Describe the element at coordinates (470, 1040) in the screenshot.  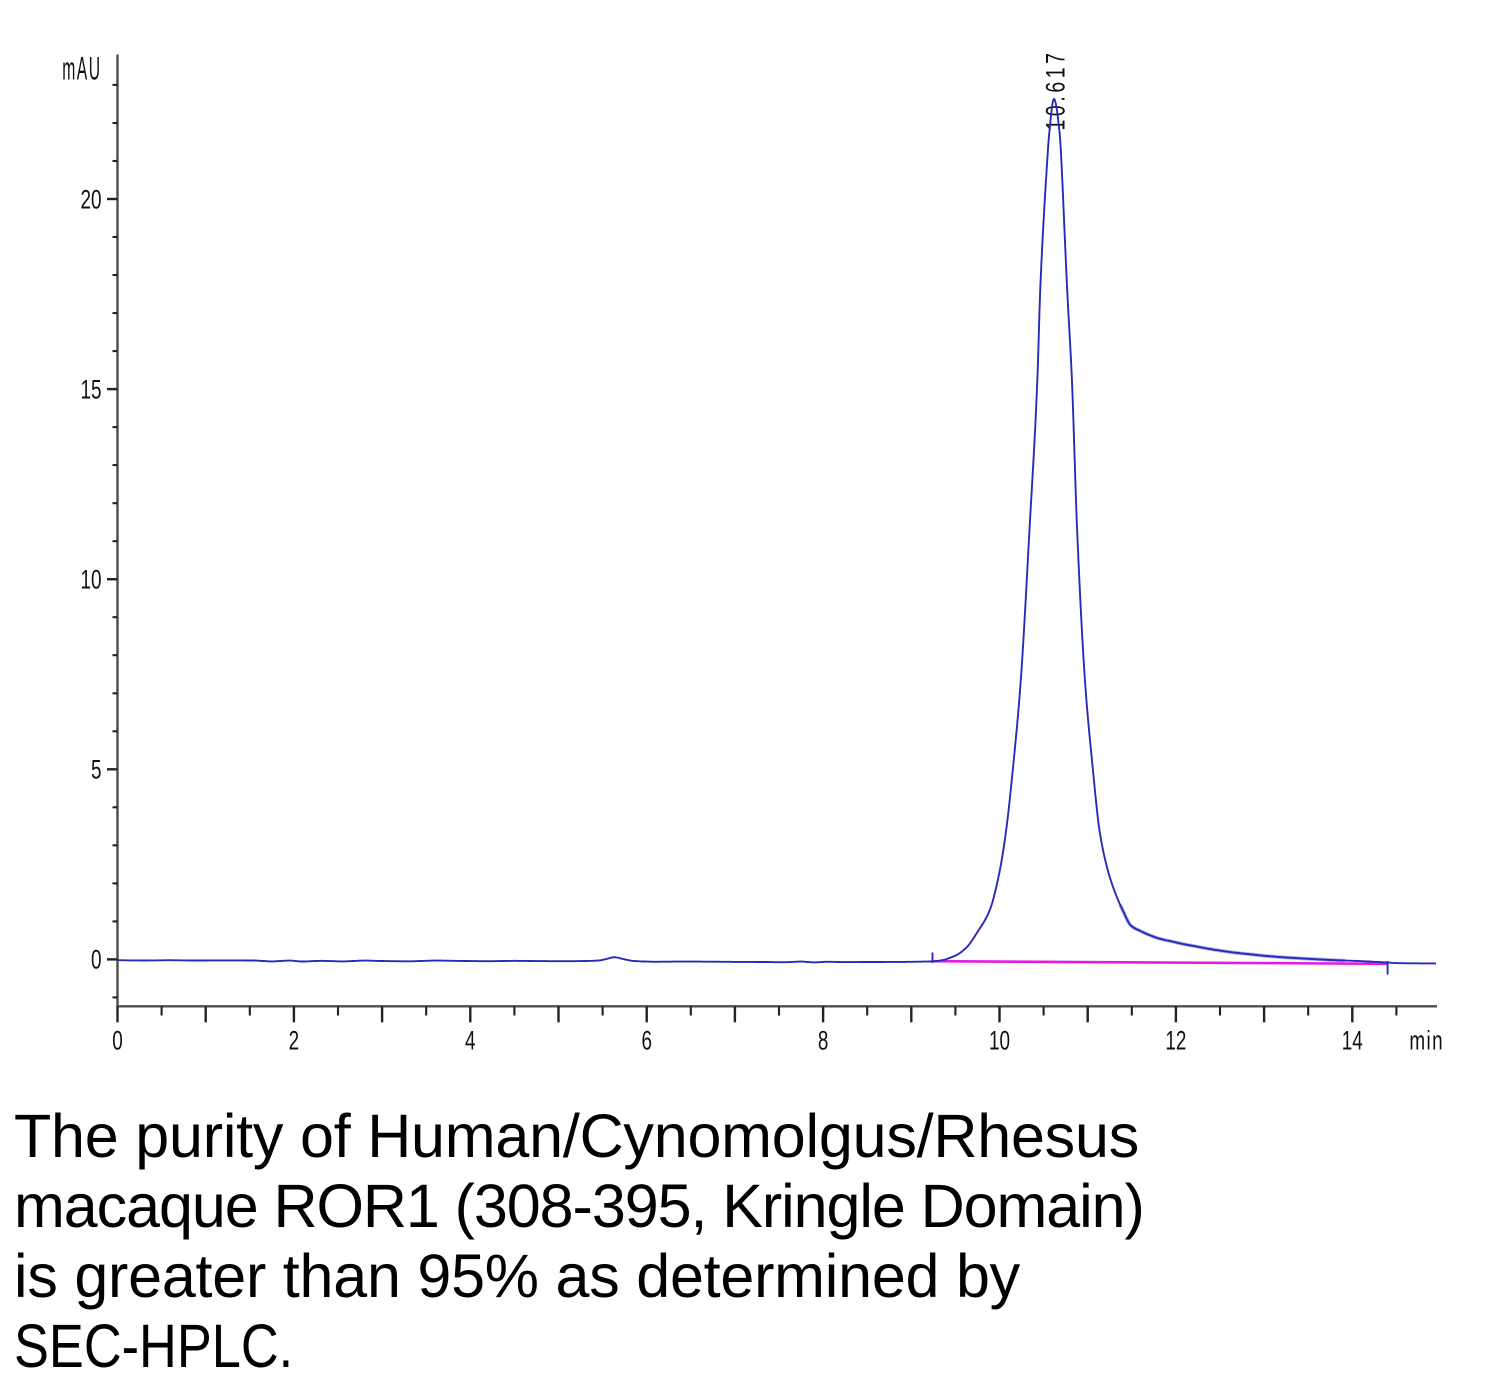
I see `svg-text: 4` at that location.